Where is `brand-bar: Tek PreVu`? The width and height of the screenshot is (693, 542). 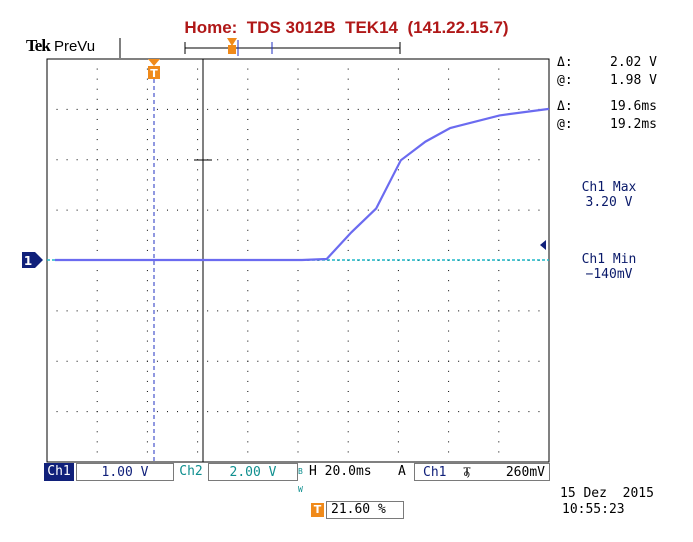 brand-bar: Tek PreVu is located at coordinates (60, 46).